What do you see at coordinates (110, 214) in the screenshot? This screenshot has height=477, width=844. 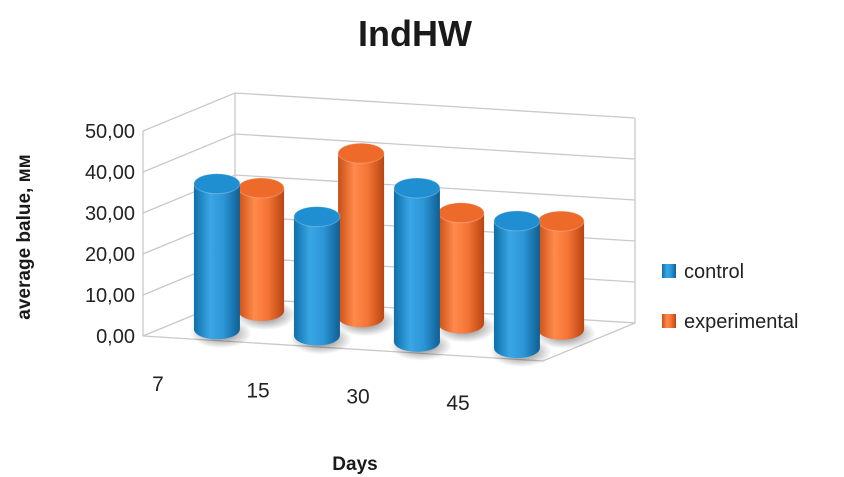 I see `y-tick-label: 30,00` at bounding box center [110, 214].